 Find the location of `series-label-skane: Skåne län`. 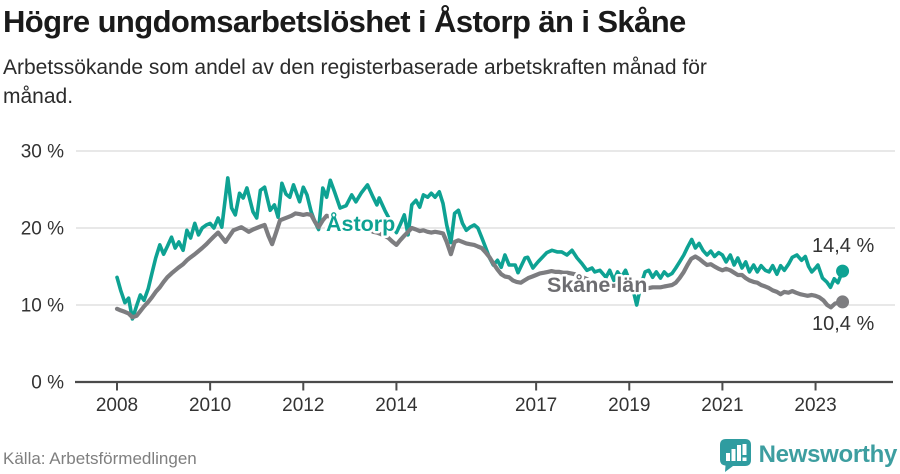

series-label-skane: Skåne län is located at coordinates (597, 285).